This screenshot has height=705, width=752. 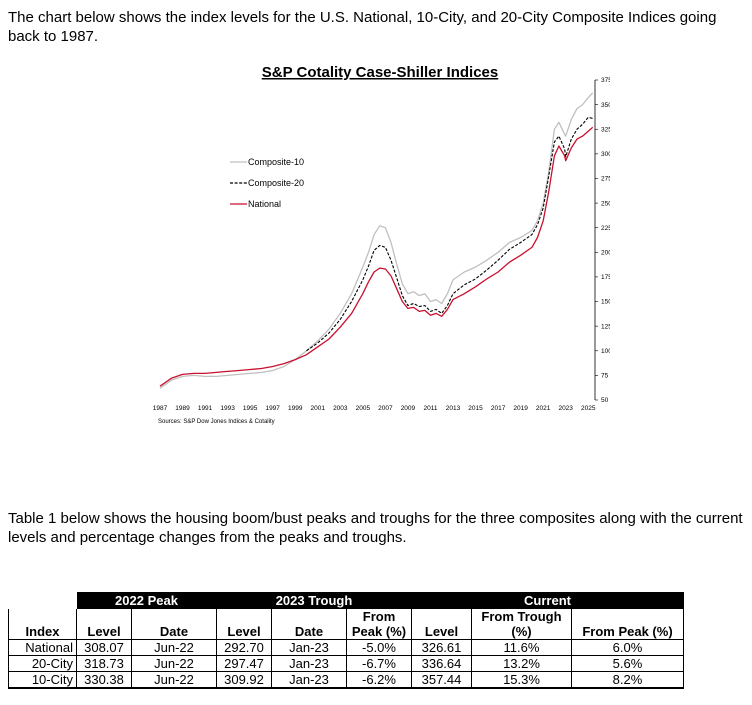 I want to click on y-tick-label: 125, so click(x=605, y=326).